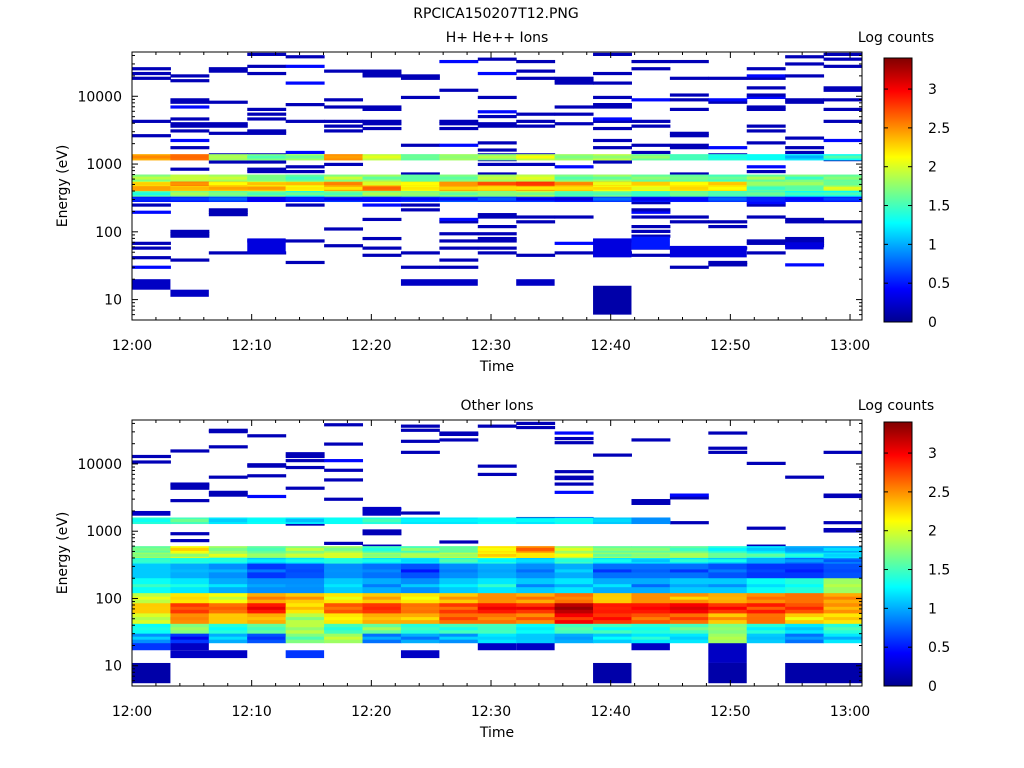 This screenshot has width=1024, height=768. What do you see at coordinates (251, 712) in the screenshot?
I see `x-tick-label: 12:10` at bounding box center [251, 712].